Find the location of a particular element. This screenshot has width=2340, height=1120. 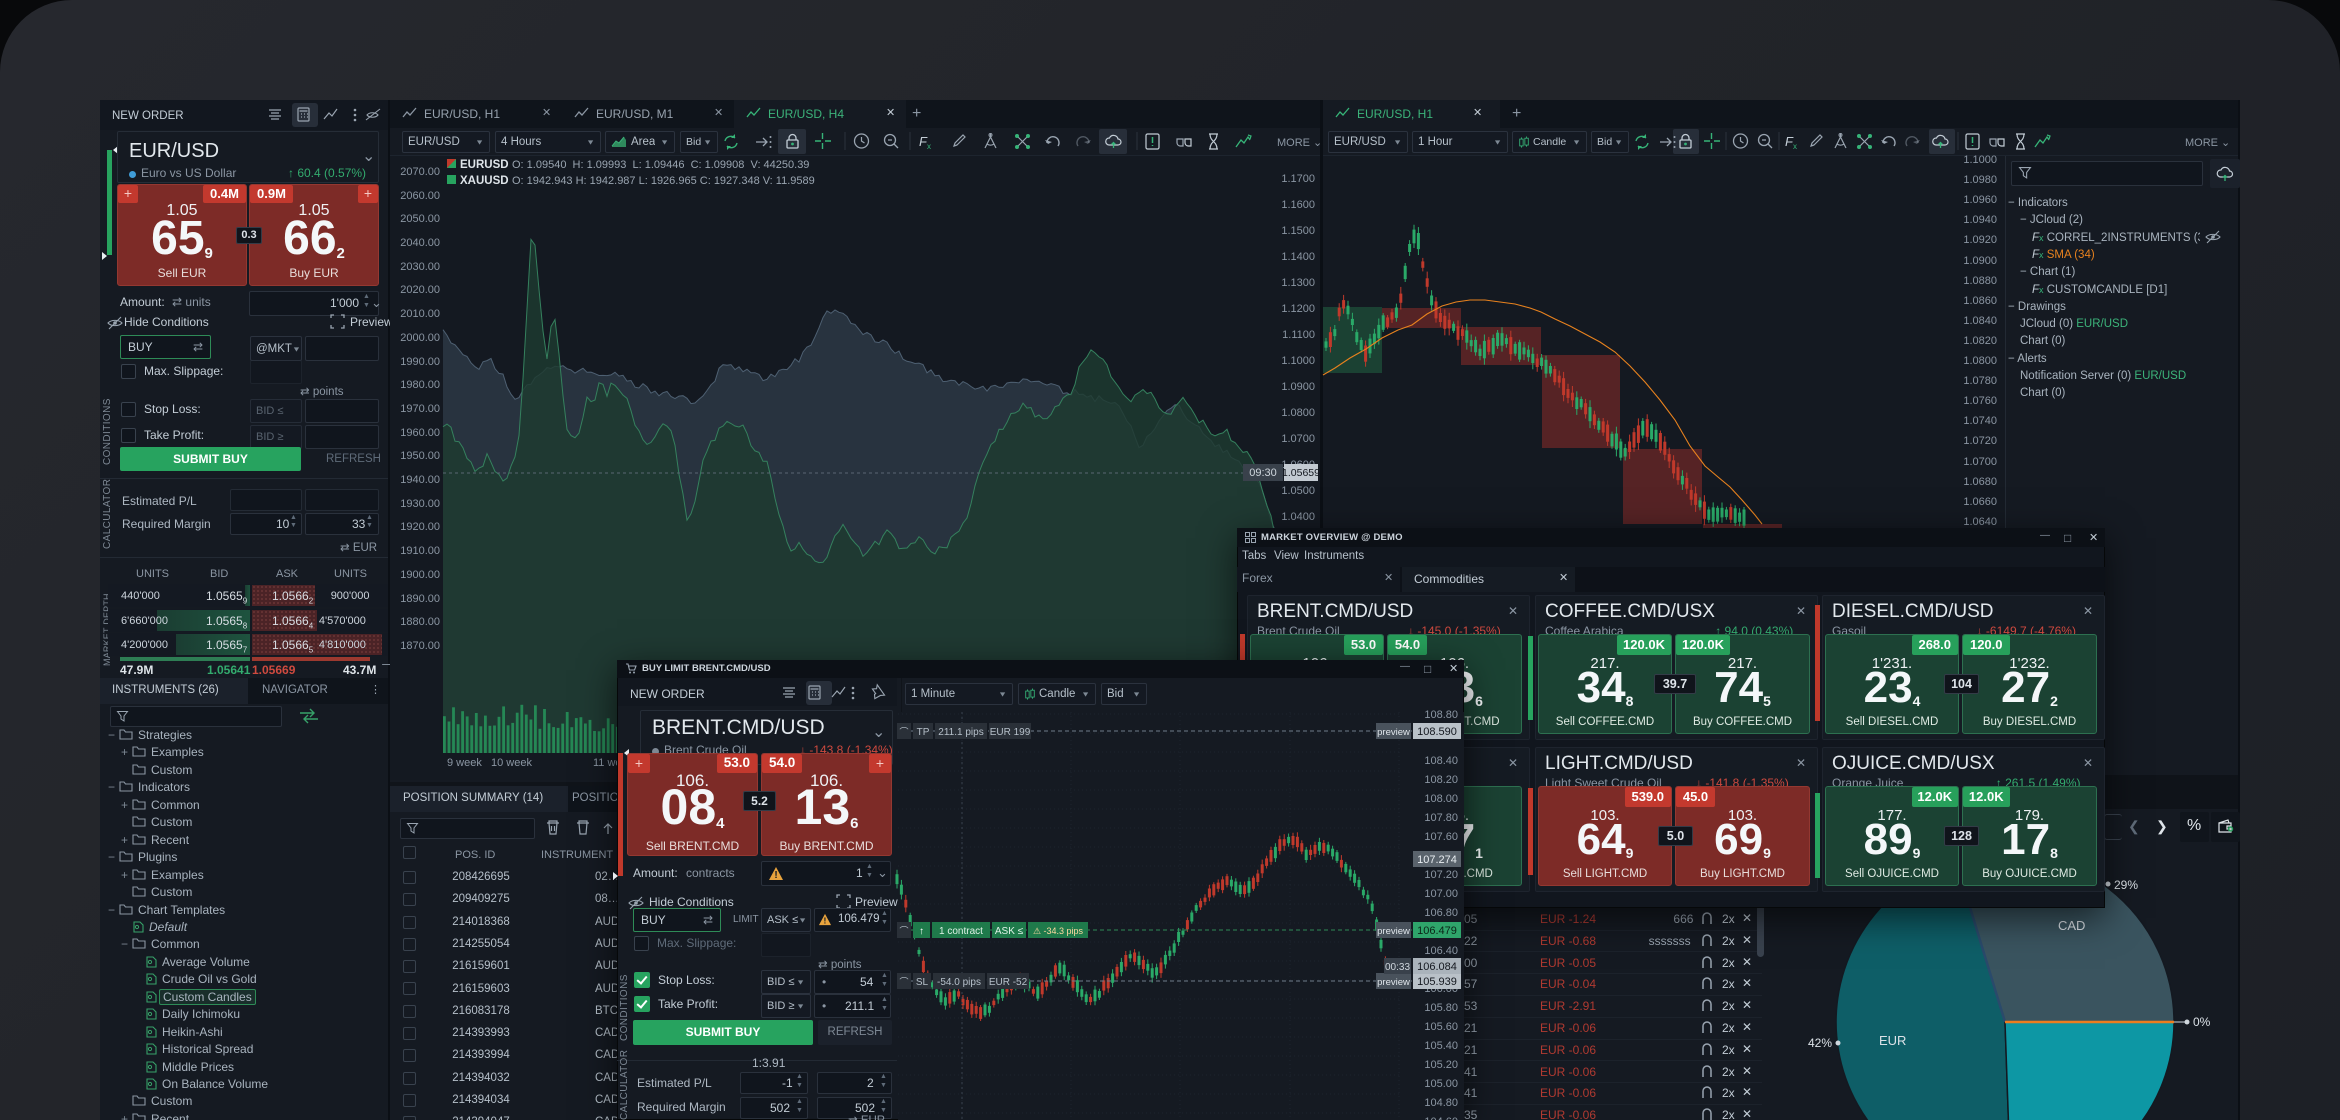

svg-text: 1890.00 is located at coordinates (420, 599).